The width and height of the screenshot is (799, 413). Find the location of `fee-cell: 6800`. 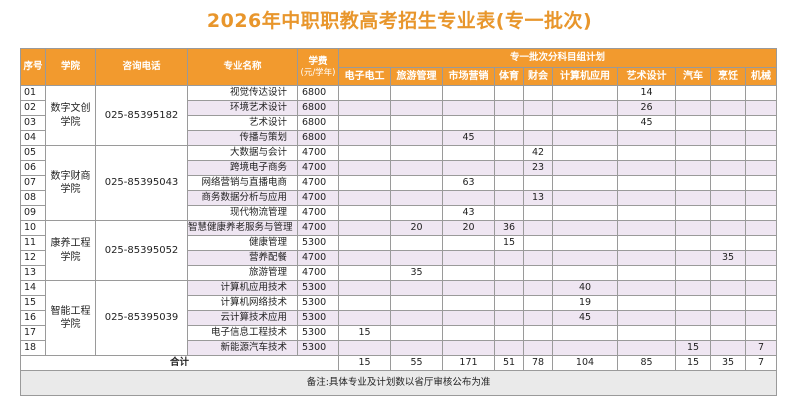

fee-cell: 6800 is located at coordinates (318, 138).